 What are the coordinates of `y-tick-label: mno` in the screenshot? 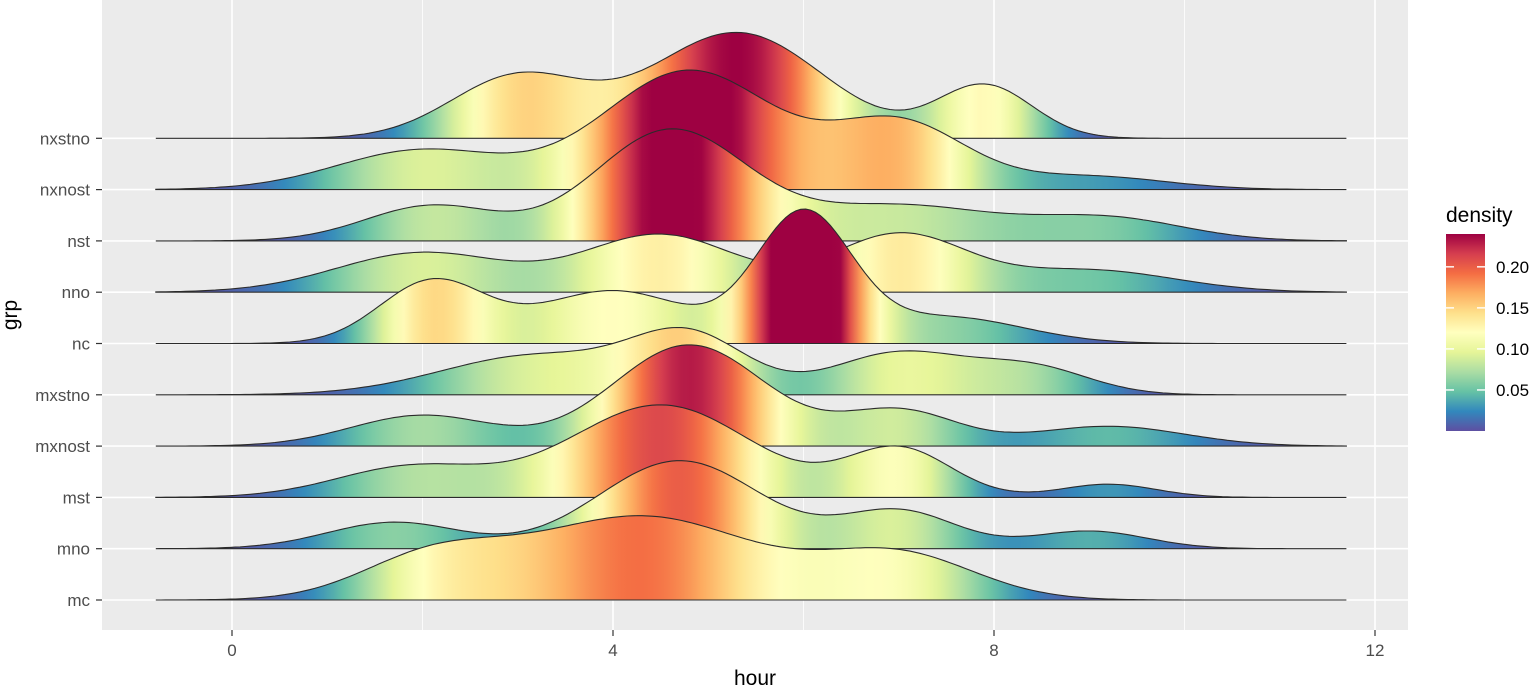 It's located at (73, 549).